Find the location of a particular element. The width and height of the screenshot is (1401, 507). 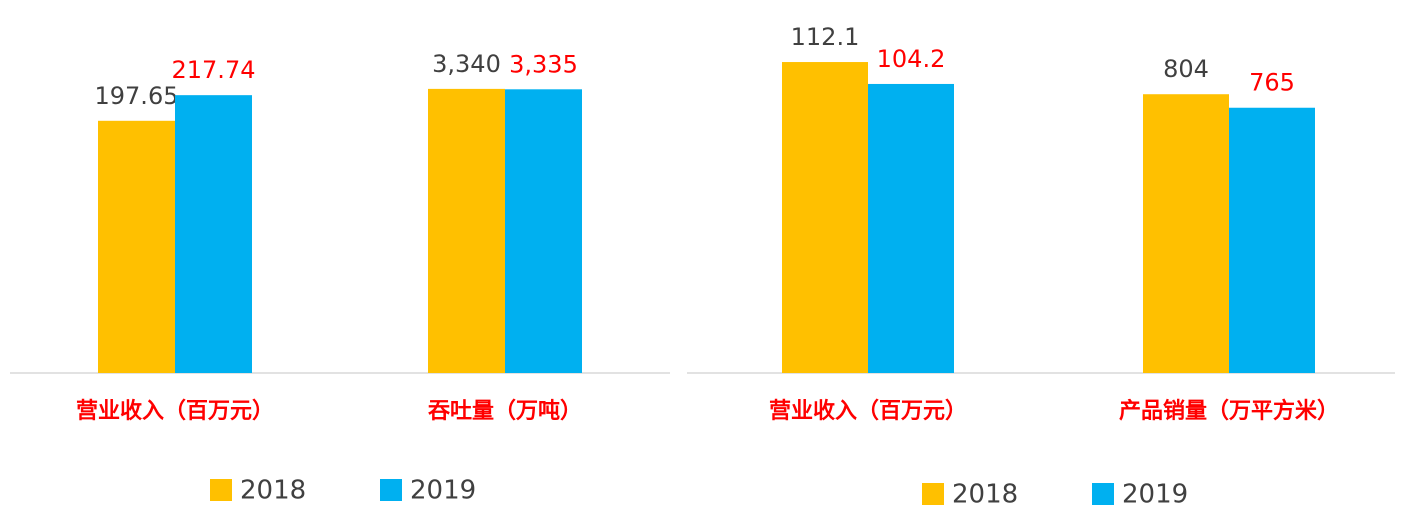

category-label: 吞吐量（万吨） is located at coordinates (505, 411).